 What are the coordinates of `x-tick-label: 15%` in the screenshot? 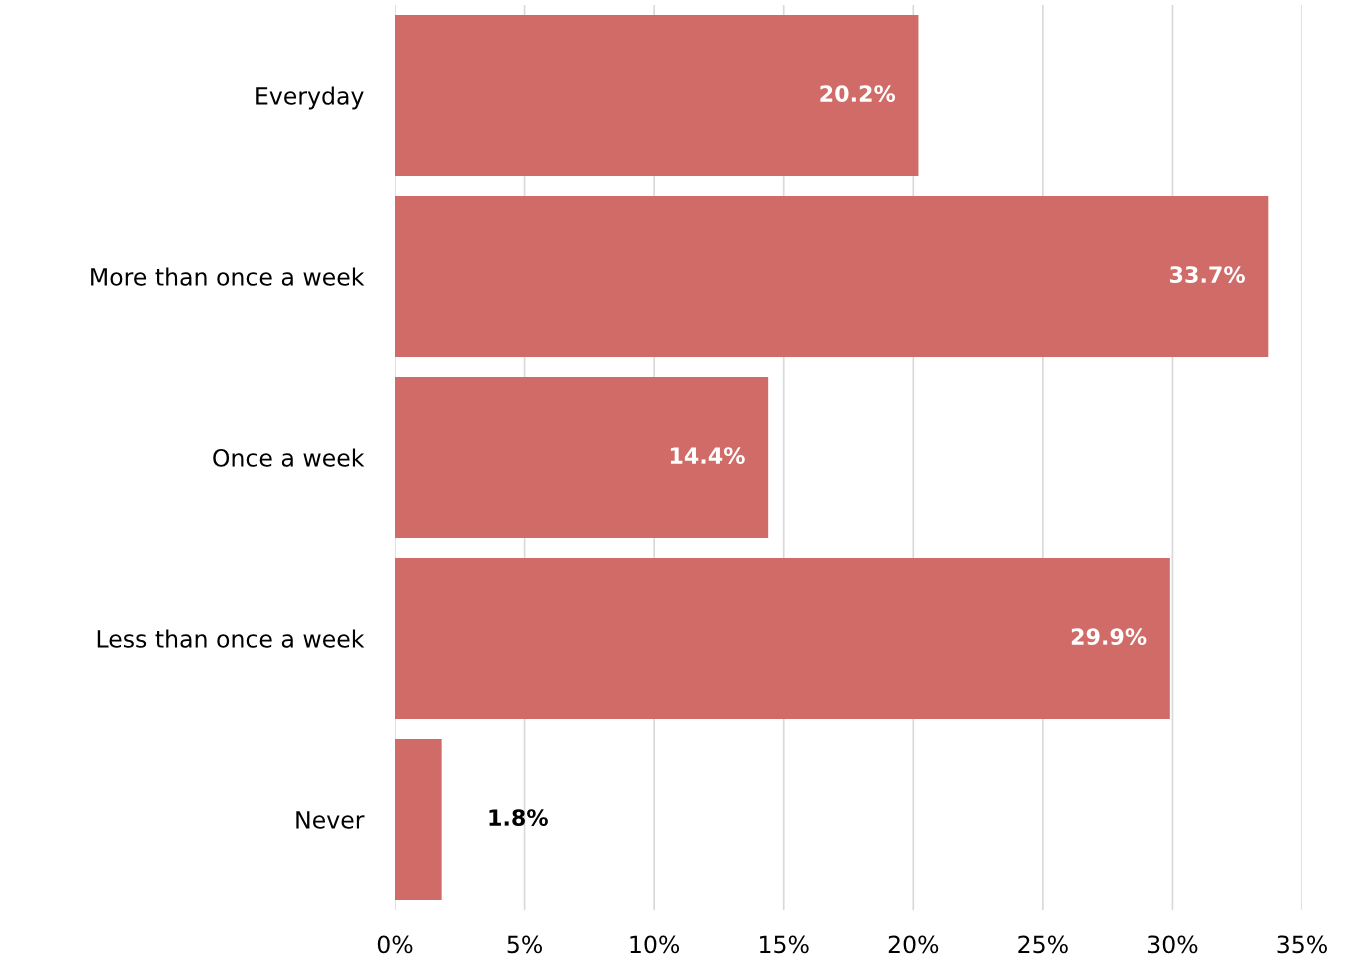 It's located at (784, 944).